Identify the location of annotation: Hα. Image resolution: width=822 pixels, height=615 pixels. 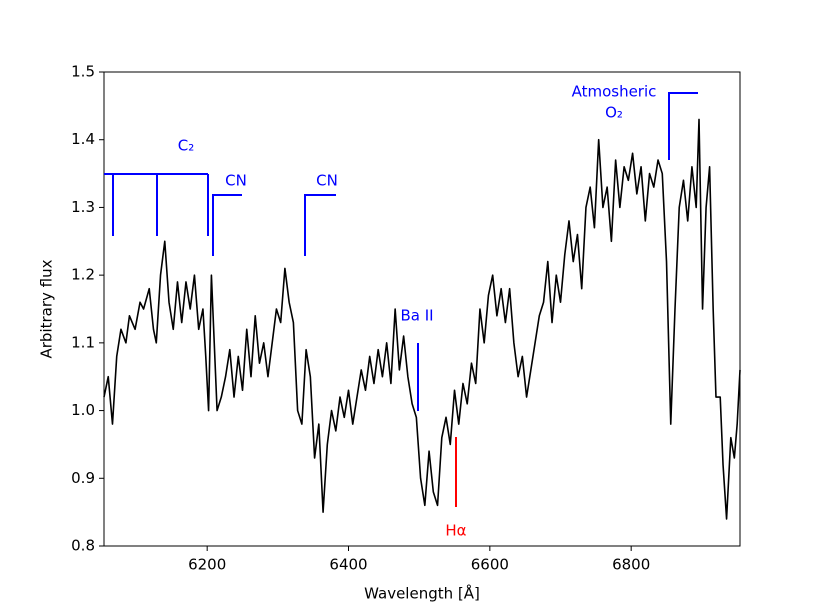
(455, 531).